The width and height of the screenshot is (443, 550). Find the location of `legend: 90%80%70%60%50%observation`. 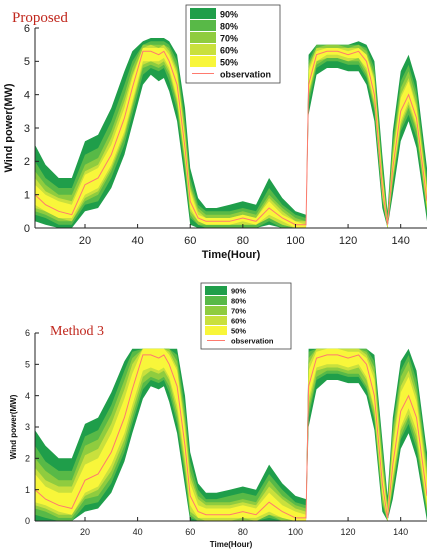

legend: 90%80%70%60%50%observation is located at coordinates (246, 316).